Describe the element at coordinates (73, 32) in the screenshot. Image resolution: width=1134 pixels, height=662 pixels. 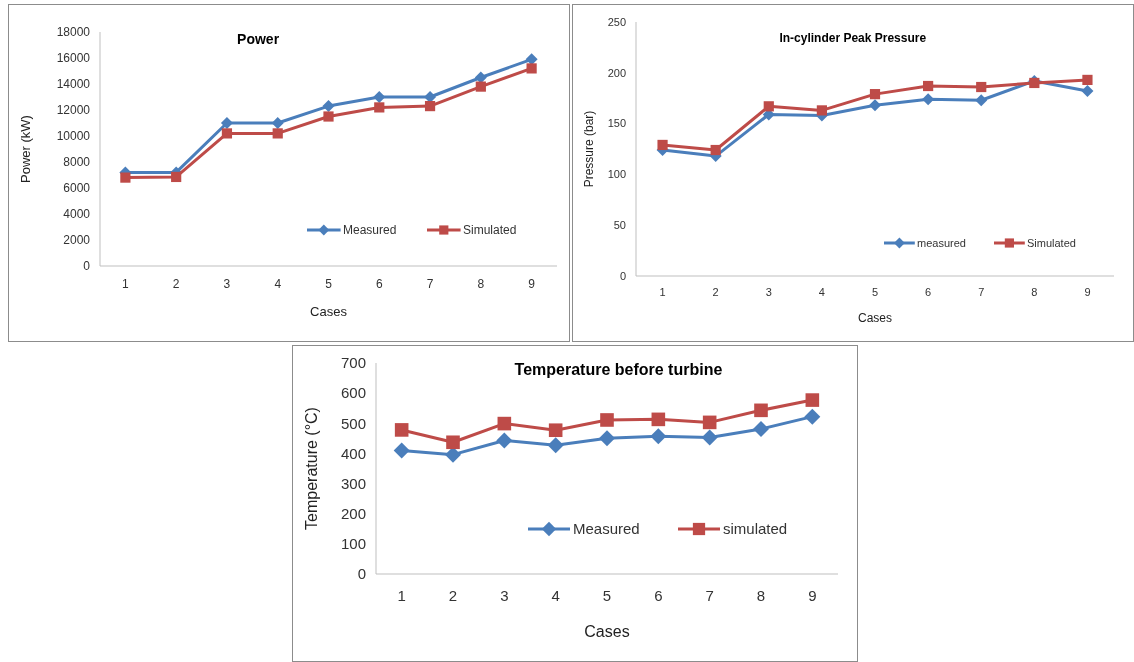
I see `y-tick-label: 18000` at that location.